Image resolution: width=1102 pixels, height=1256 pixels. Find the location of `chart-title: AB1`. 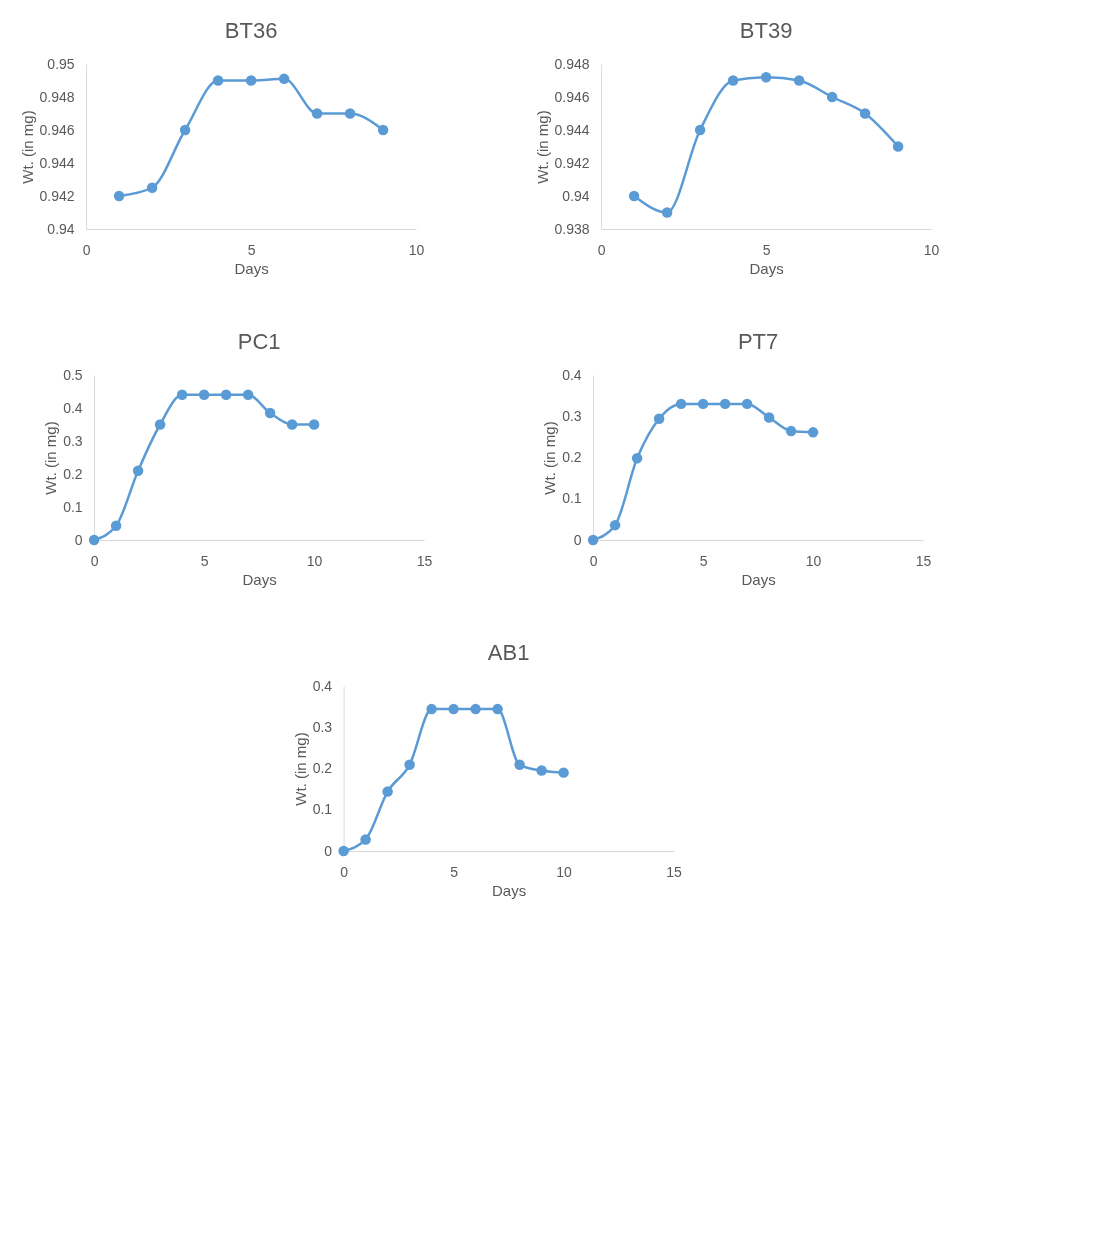

chart-title: AB1 is located at coordinates (508, 652).